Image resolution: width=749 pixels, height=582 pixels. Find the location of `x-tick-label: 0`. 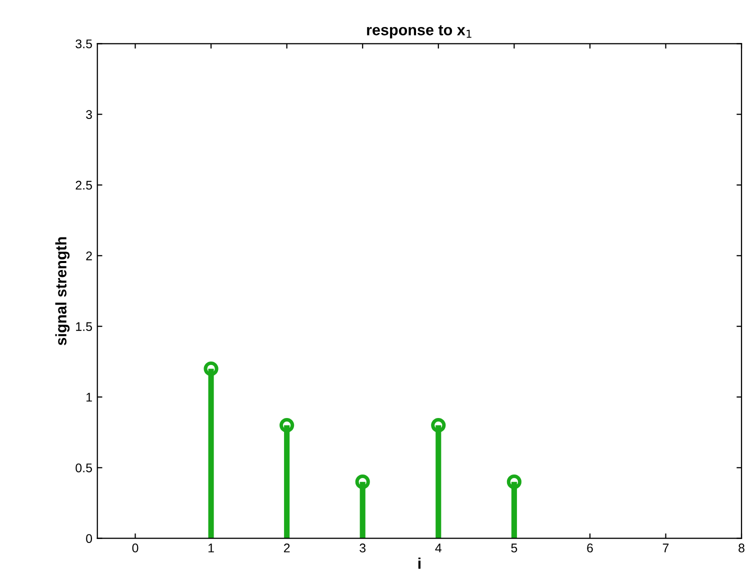

x-tick-label: 0 is located at coordinates (135, 548).